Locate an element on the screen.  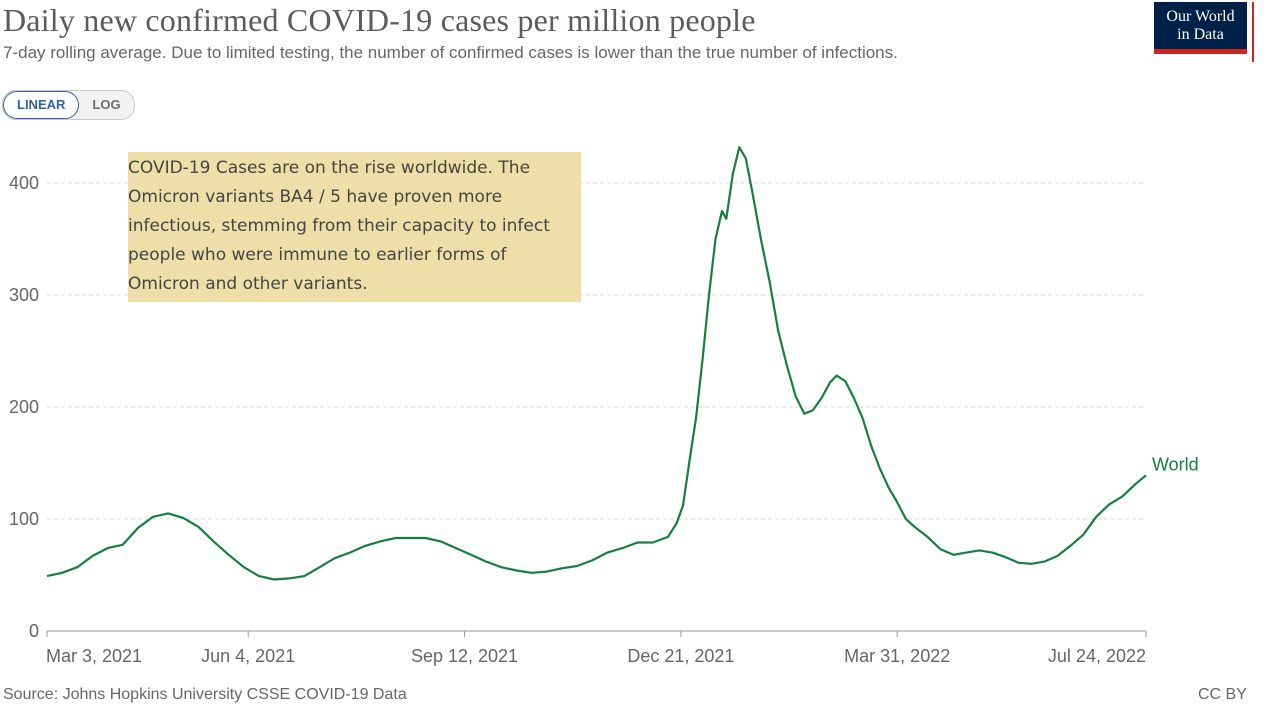
x-tick-label: Dec 21, 2021 is located at coordinates (680, 656).